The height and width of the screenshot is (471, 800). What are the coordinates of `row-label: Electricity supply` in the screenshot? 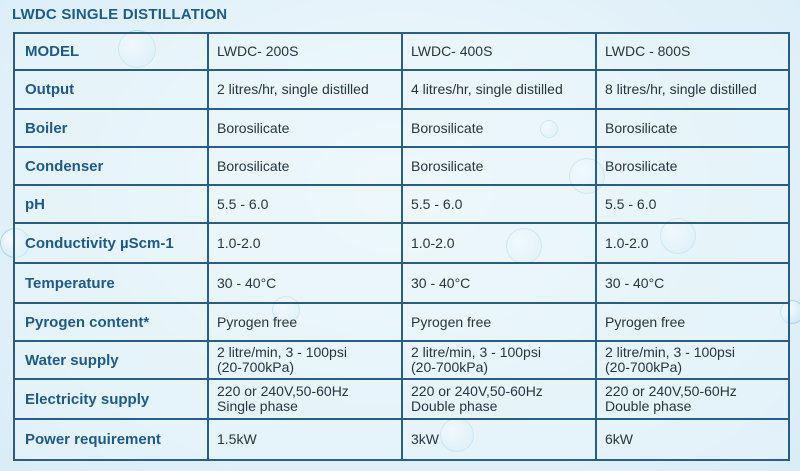 It's located at (111, 399).